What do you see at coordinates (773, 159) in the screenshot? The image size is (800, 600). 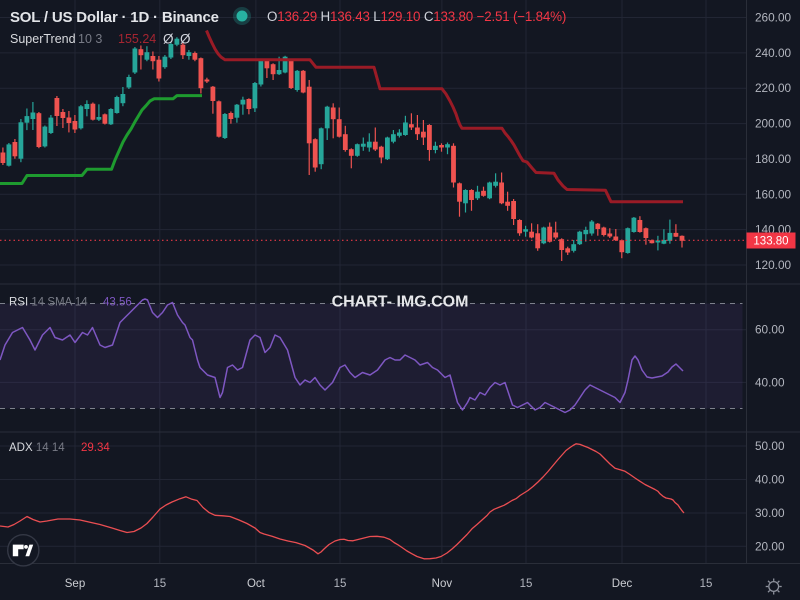 I see `svg-text: 180.00` at bounding box center [773, 159].